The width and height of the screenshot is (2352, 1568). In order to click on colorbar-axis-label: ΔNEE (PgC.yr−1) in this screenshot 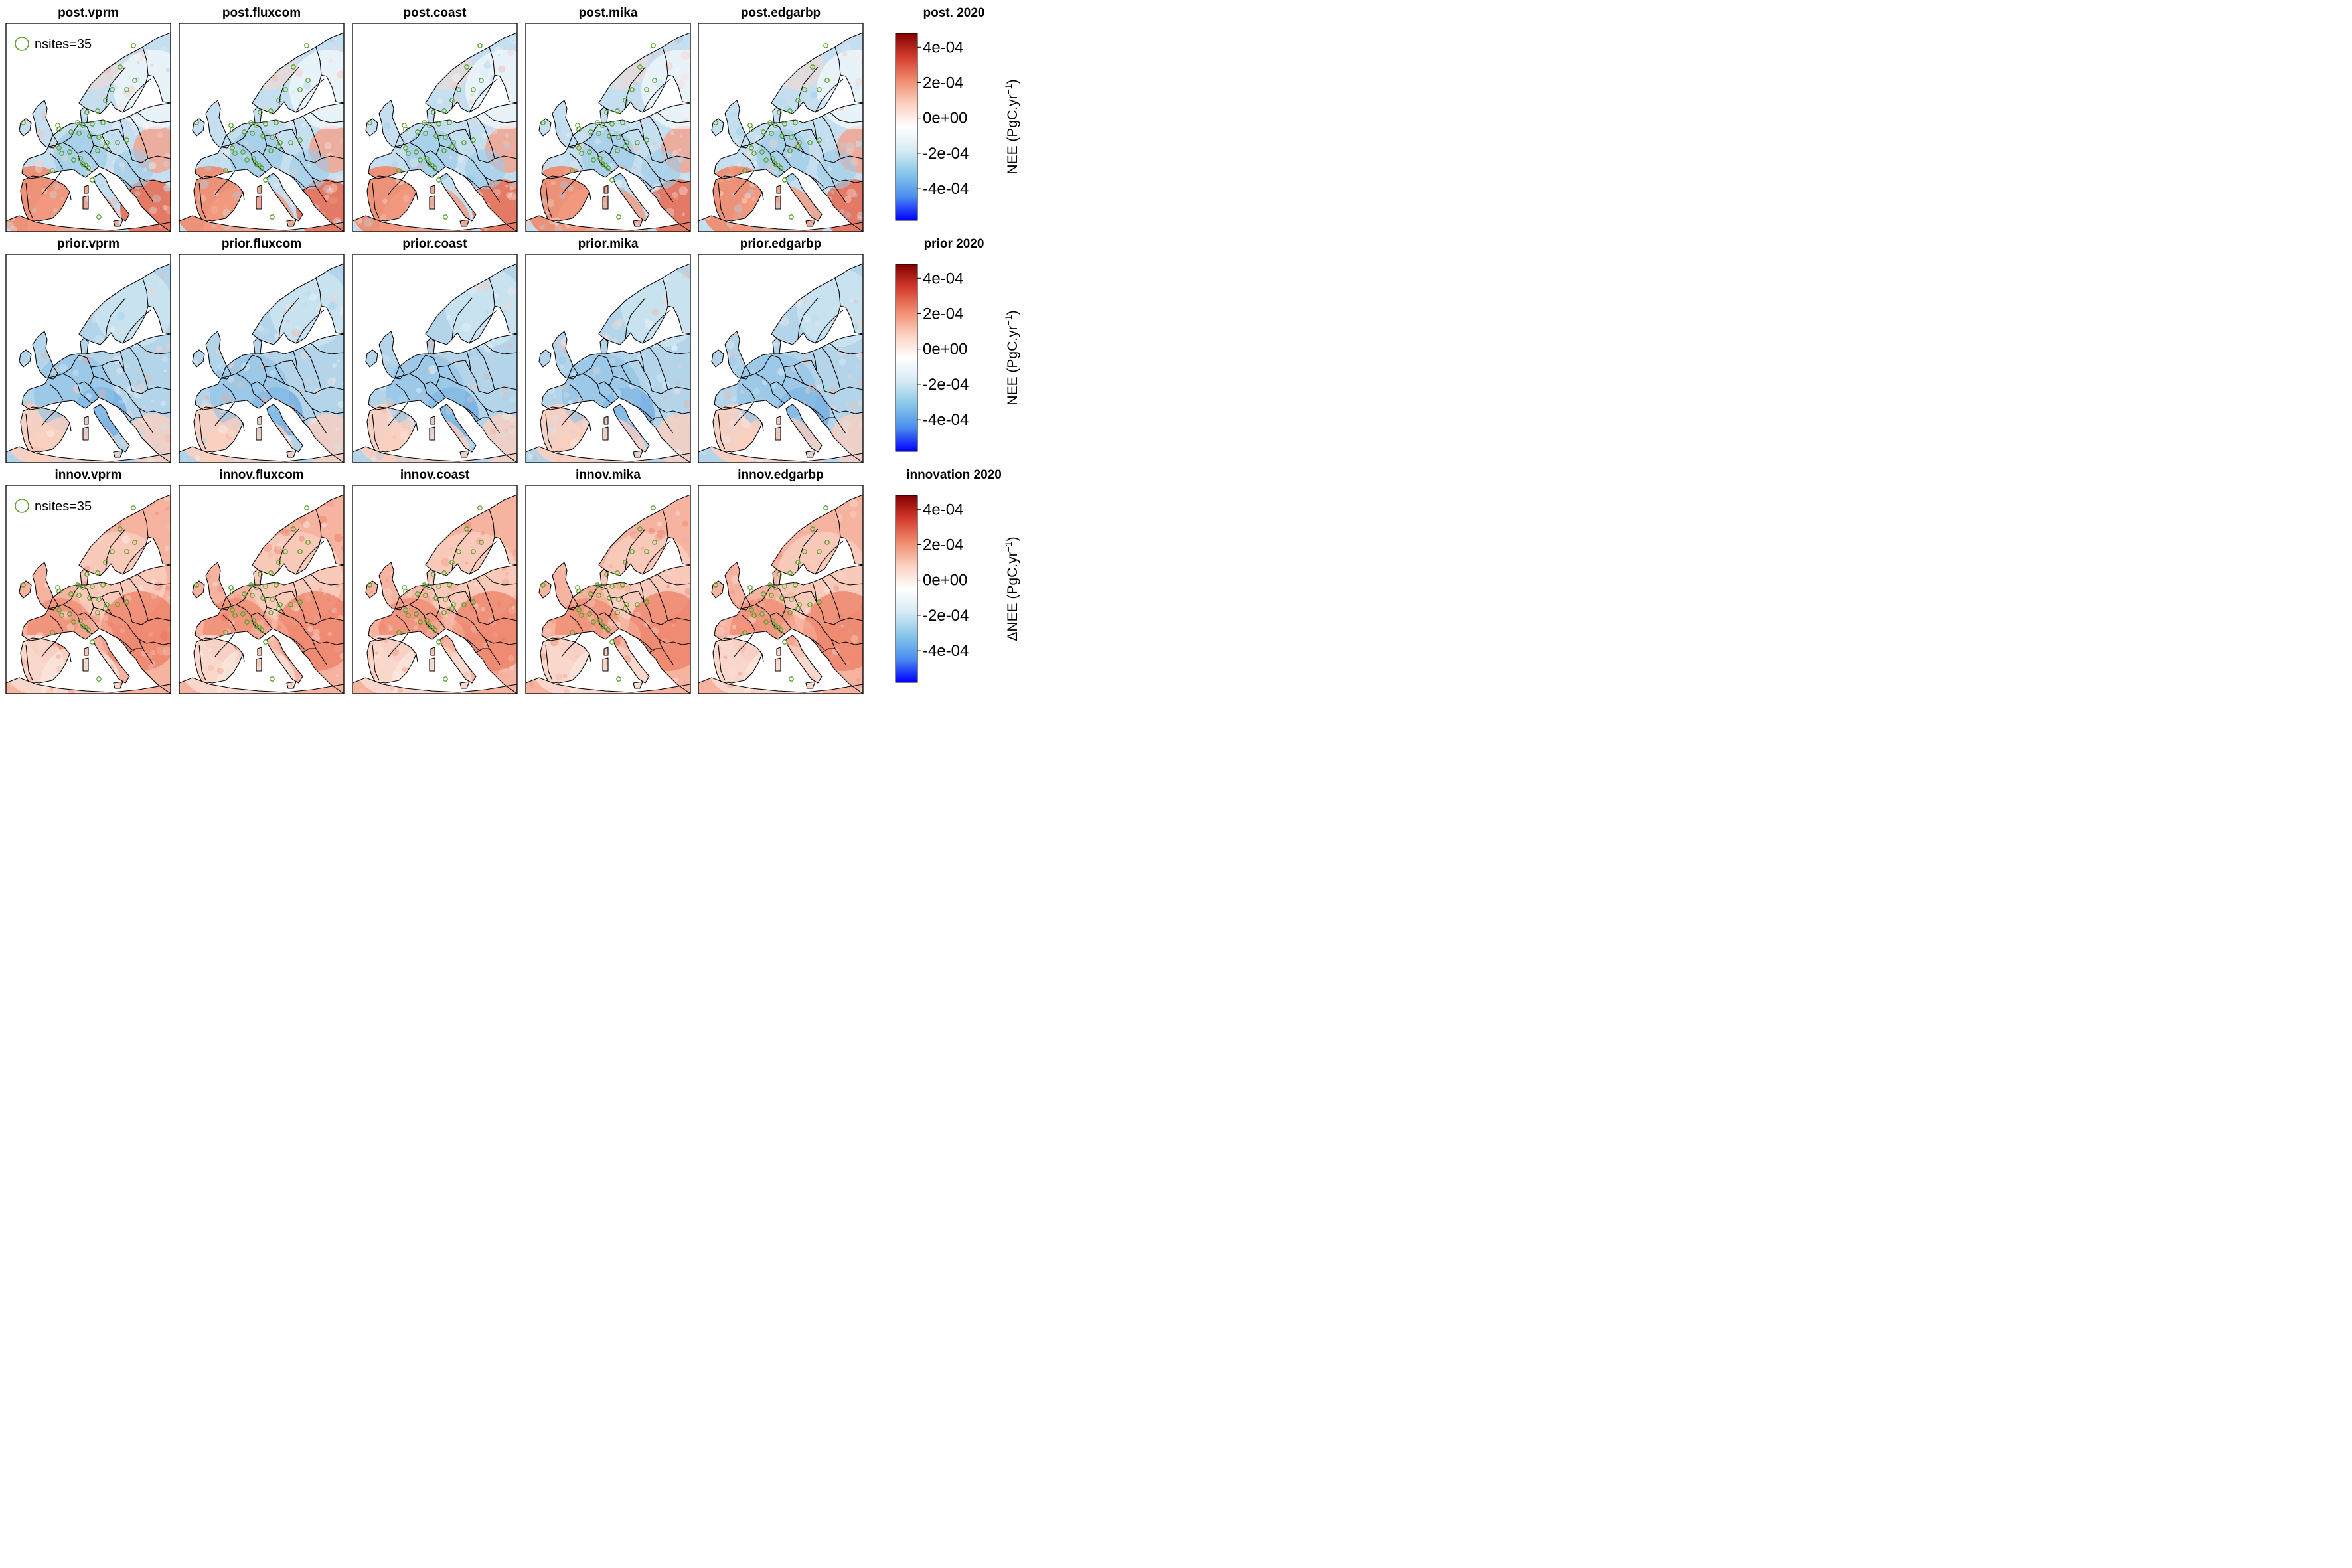, I will do `click(1012, 588)`.